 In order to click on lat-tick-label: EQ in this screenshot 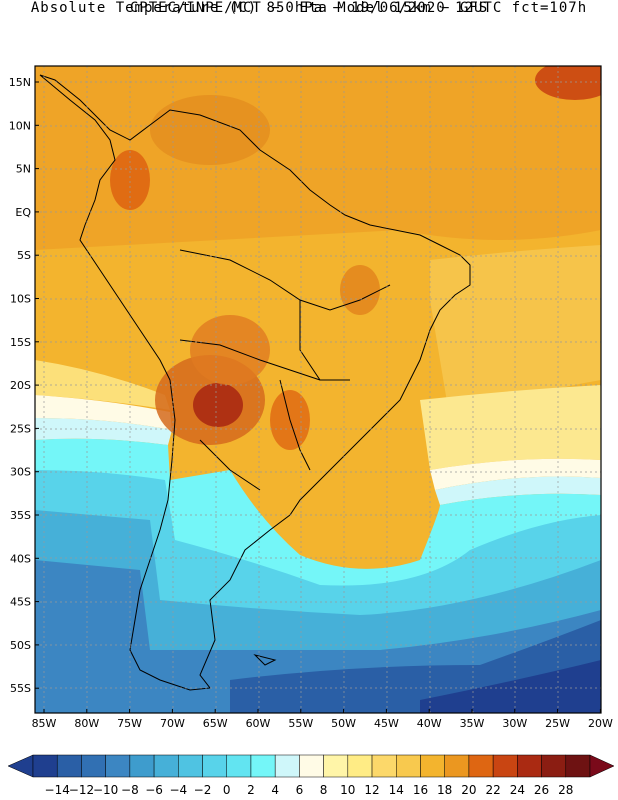, I will do `click(23, 212)`.